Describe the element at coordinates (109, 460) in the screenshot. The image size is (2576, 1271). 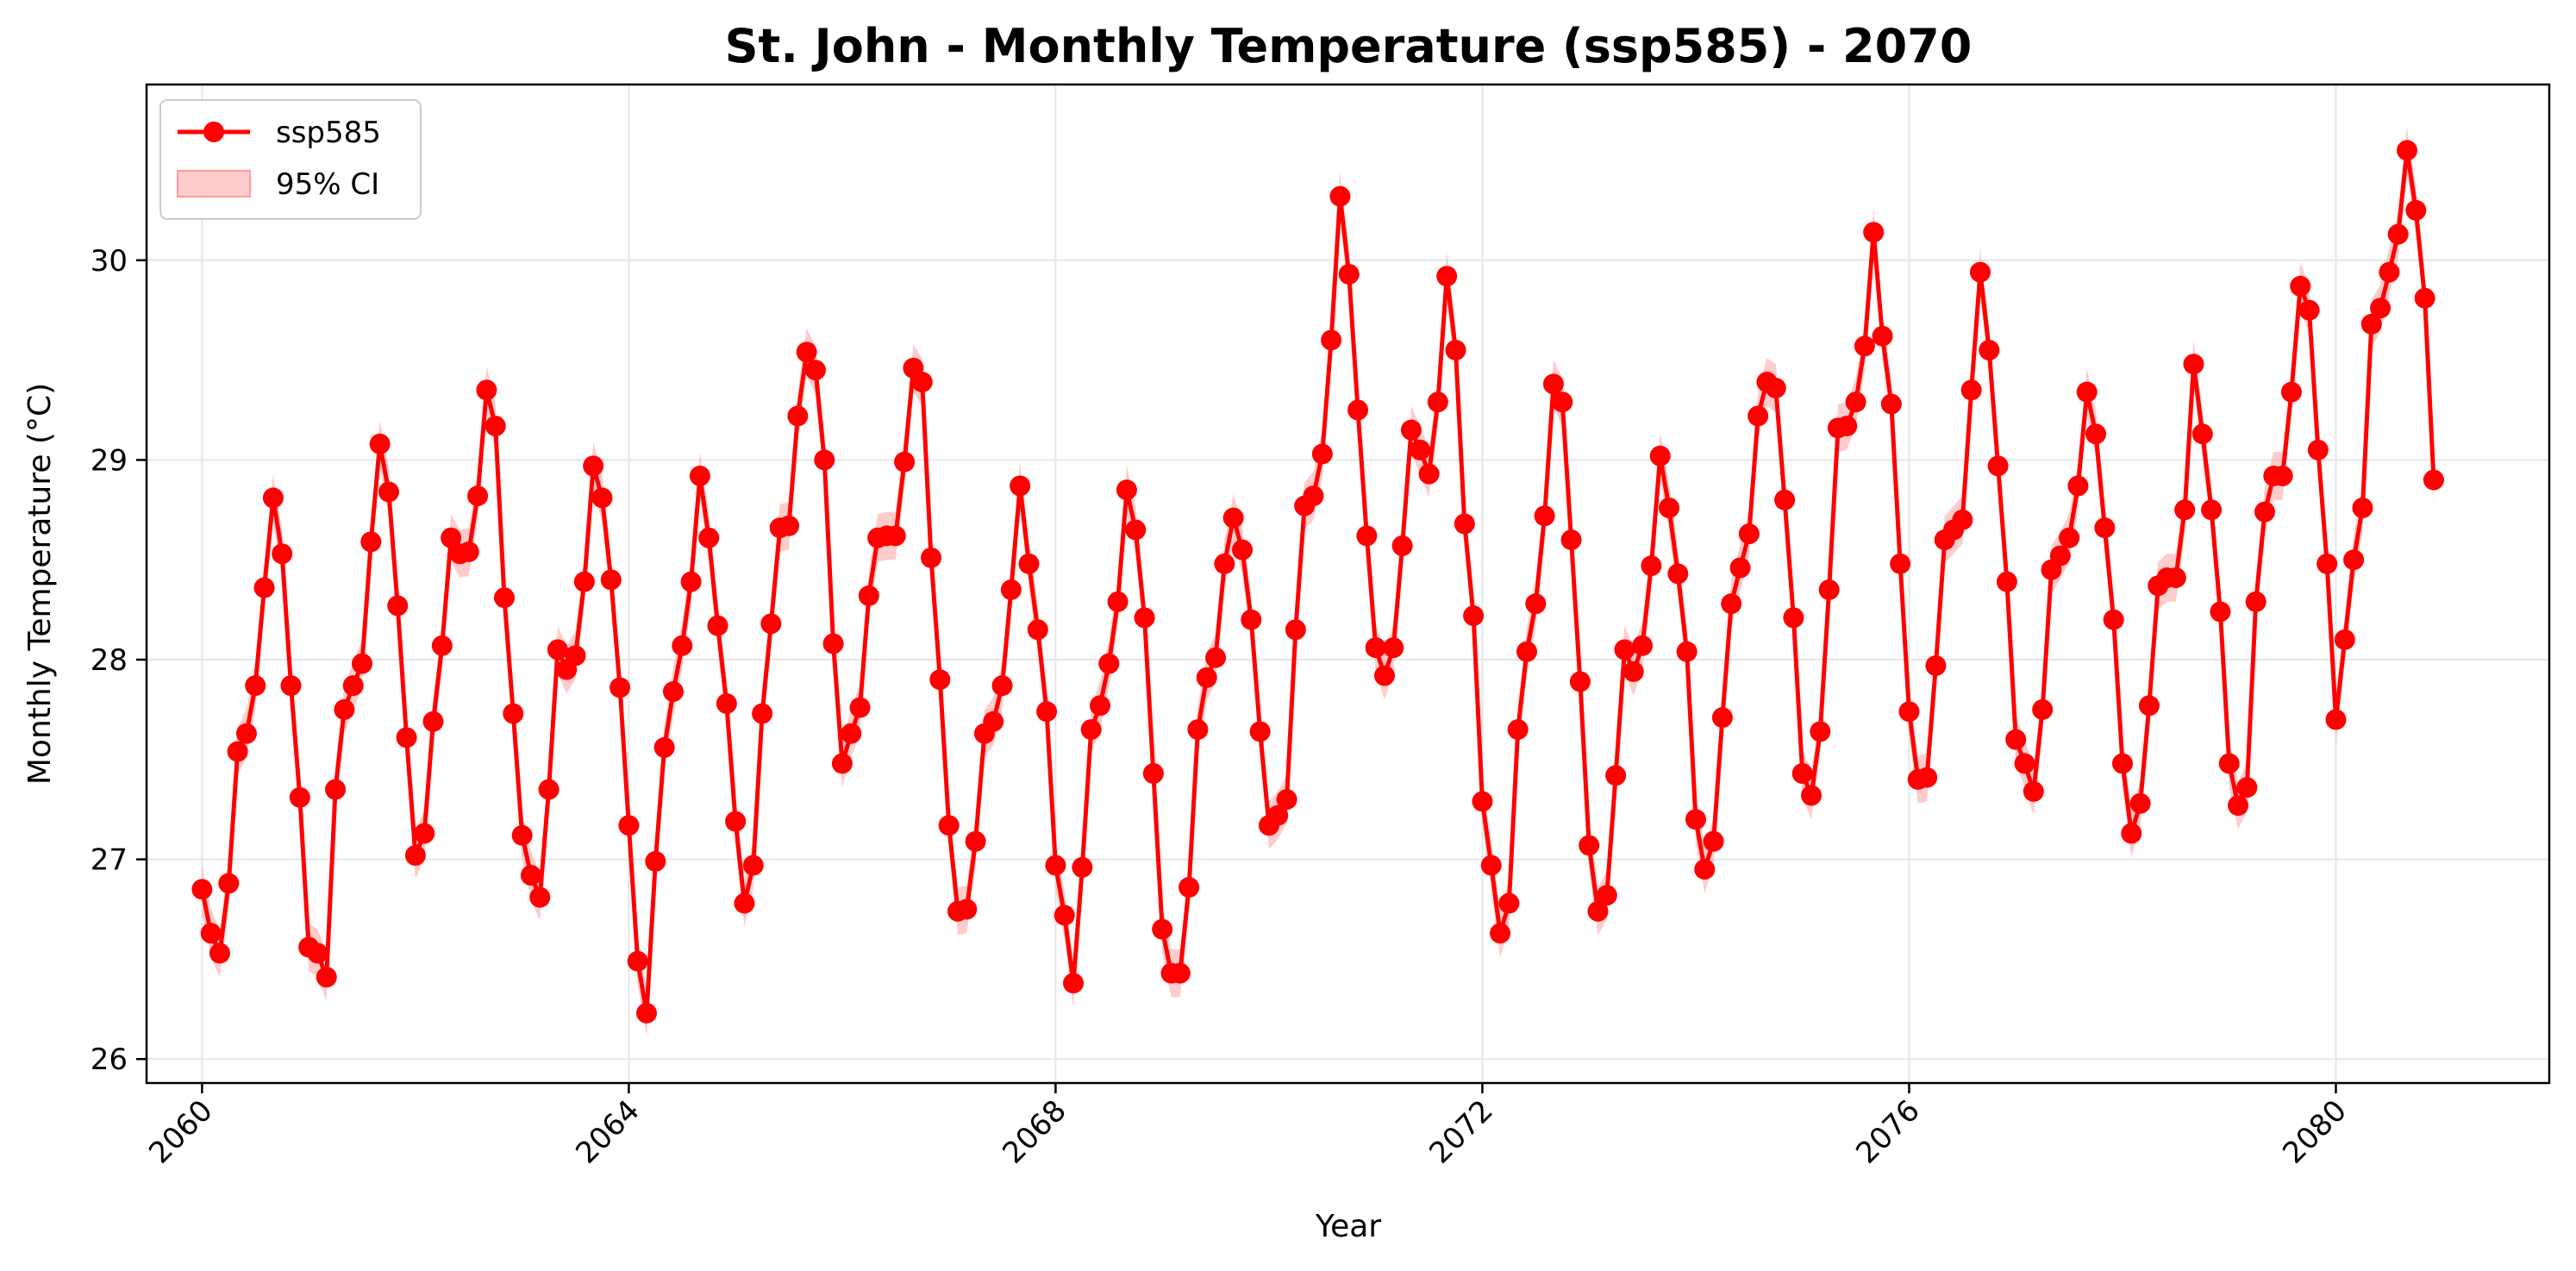
I see `y-tick-label: 29` at that location.